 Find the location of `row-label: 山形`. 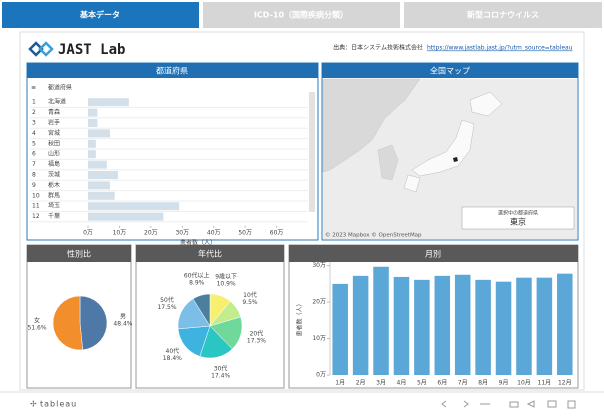

row-label: 山形 is located at coordinates (54, 154).